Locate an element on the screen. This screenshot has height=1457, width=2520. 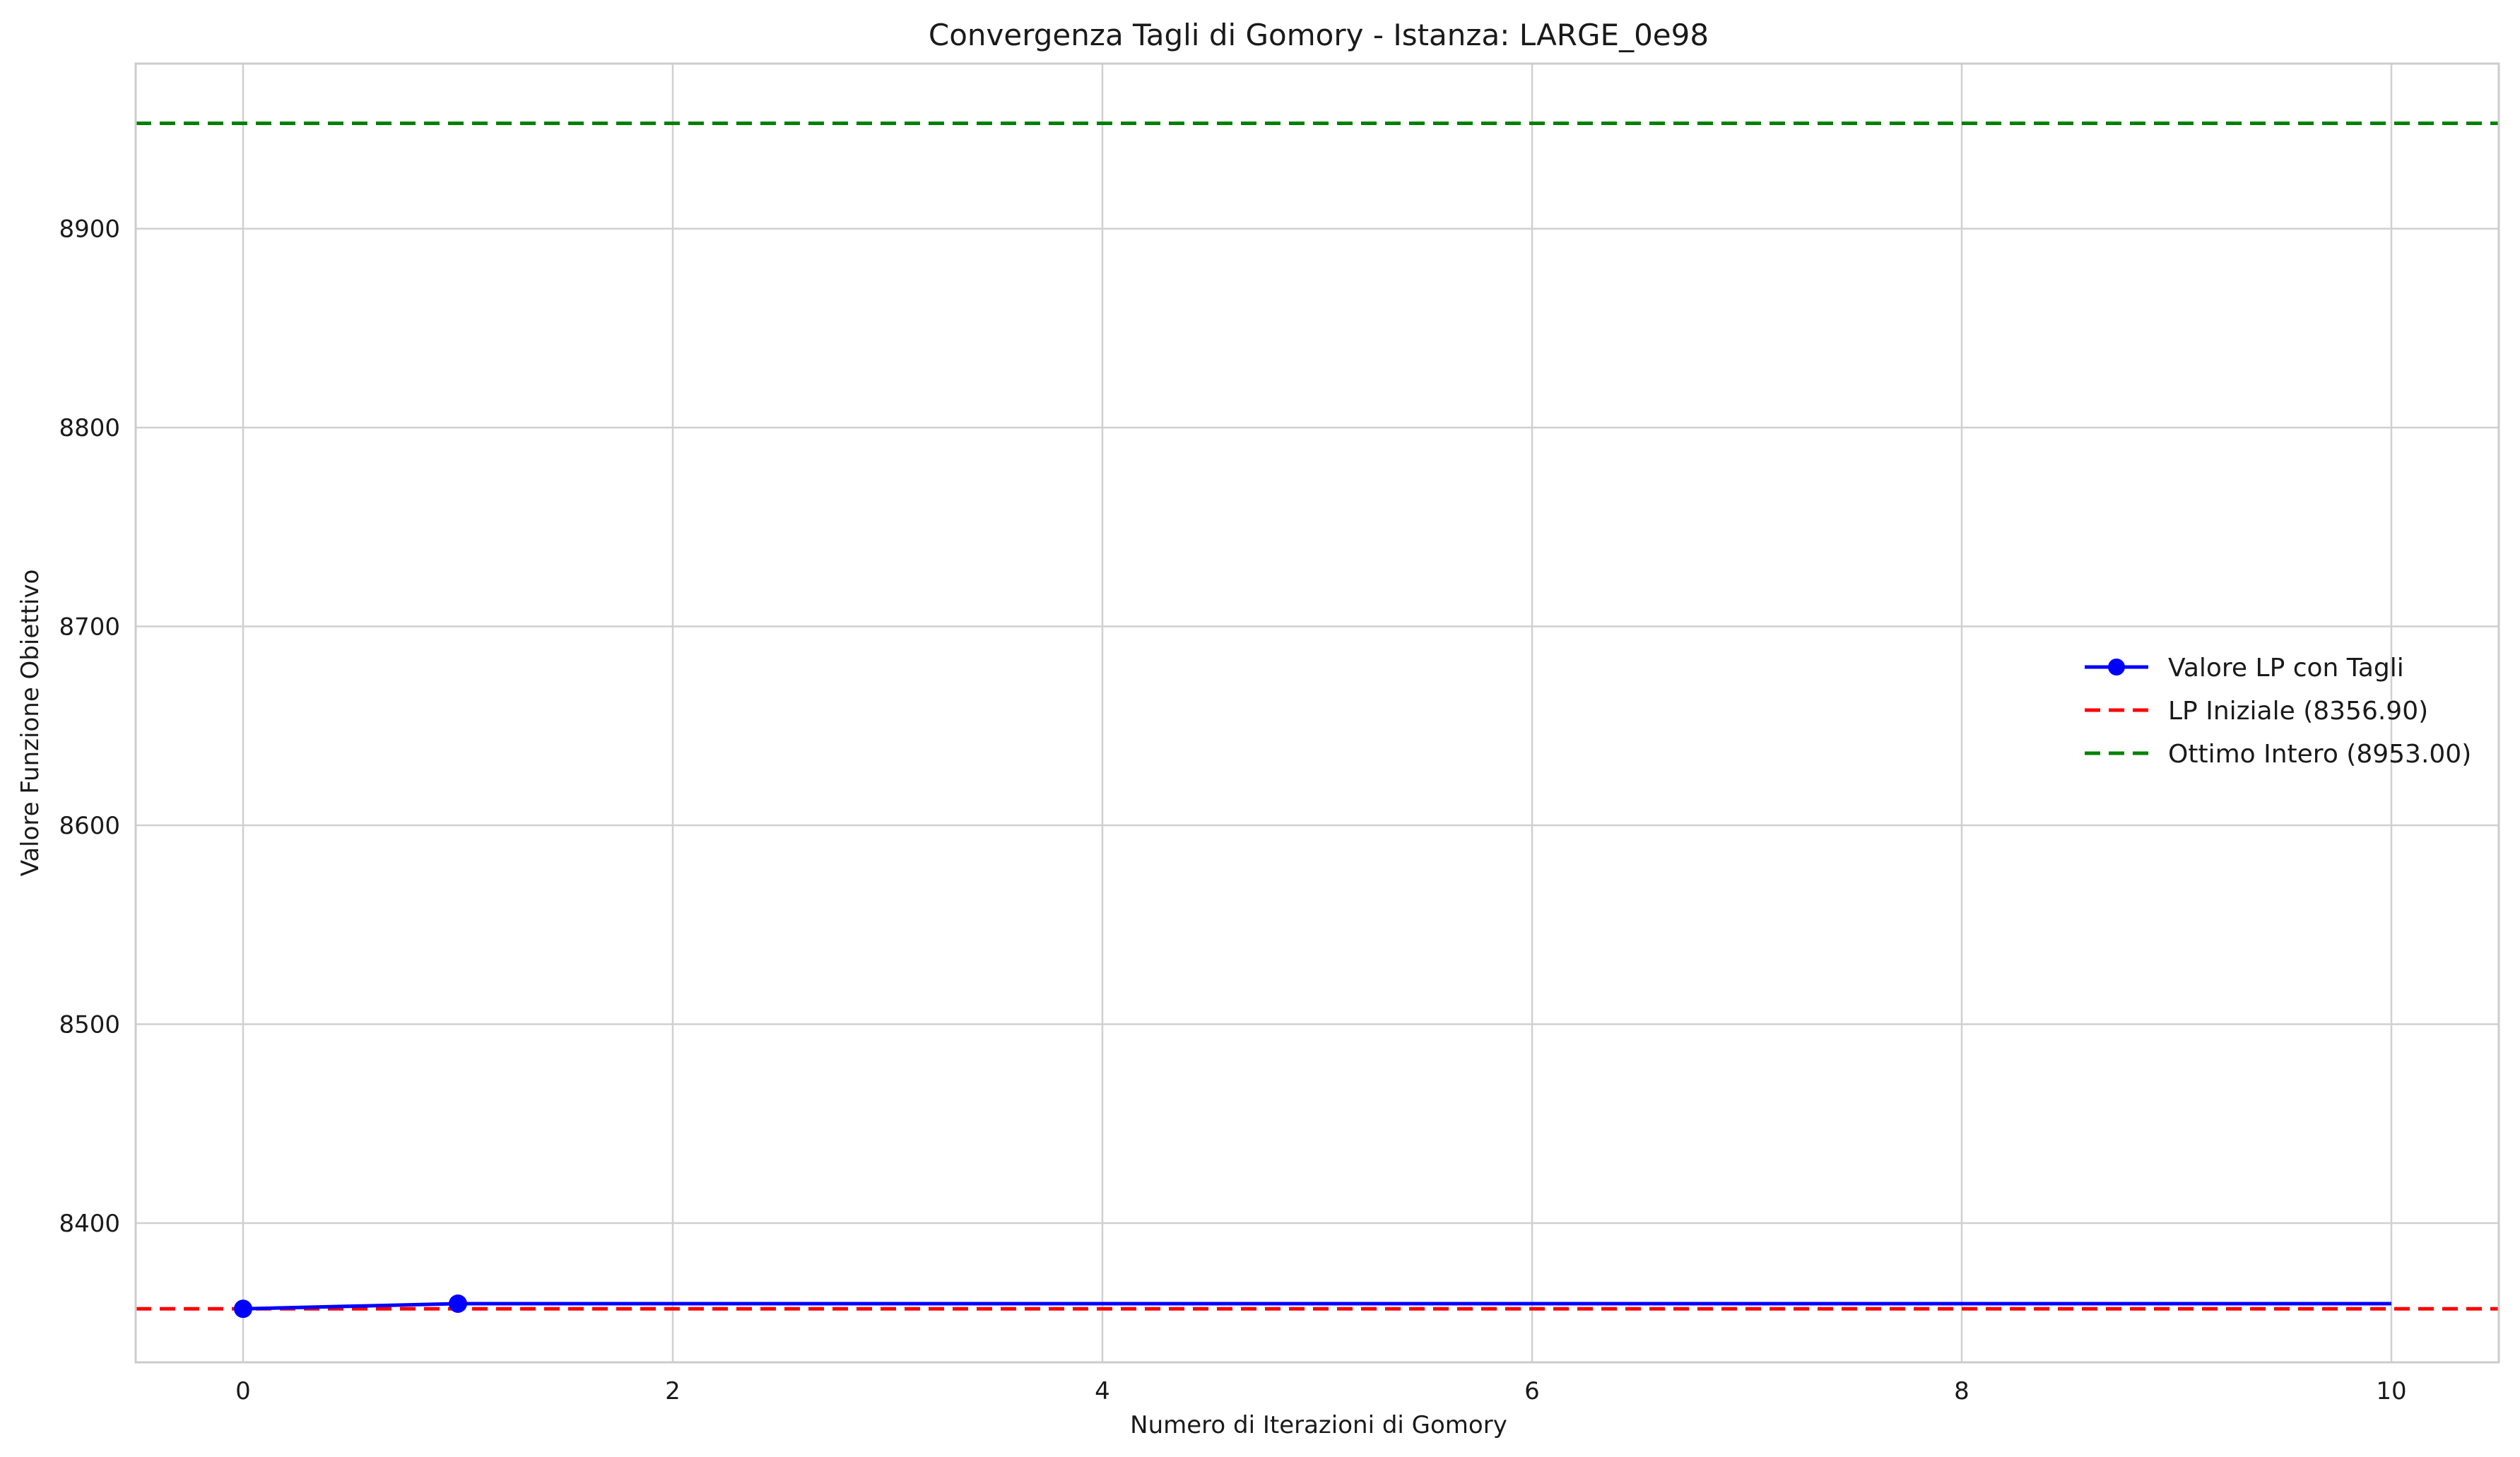
x-axis-label: Numero di Iterazioni di Gomory is located at coordinates (1319, 1425).